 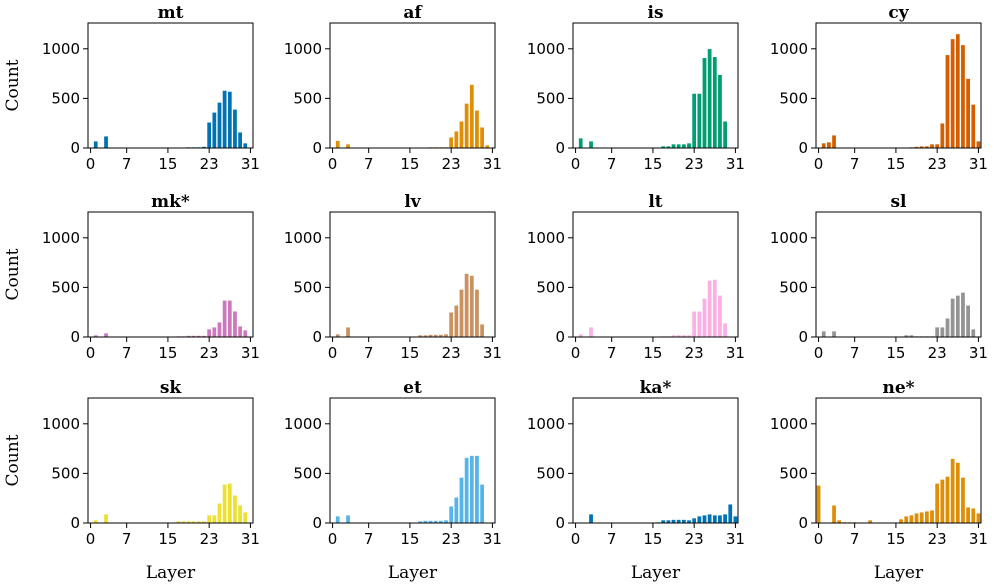 I want to click on panel-ka-star: ka* 0 500 1000 0 7 15 23 31 Layer, so click(x=636, y=480).